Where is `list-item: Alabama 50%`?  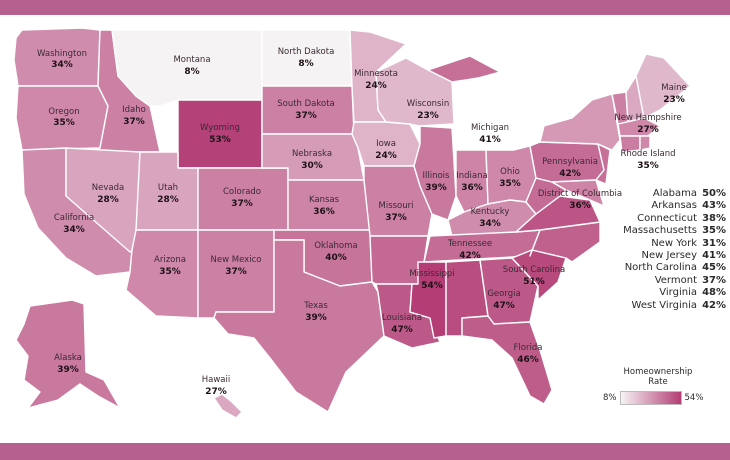
list-item: Alabama 50% is located at coordinates (662, 194).